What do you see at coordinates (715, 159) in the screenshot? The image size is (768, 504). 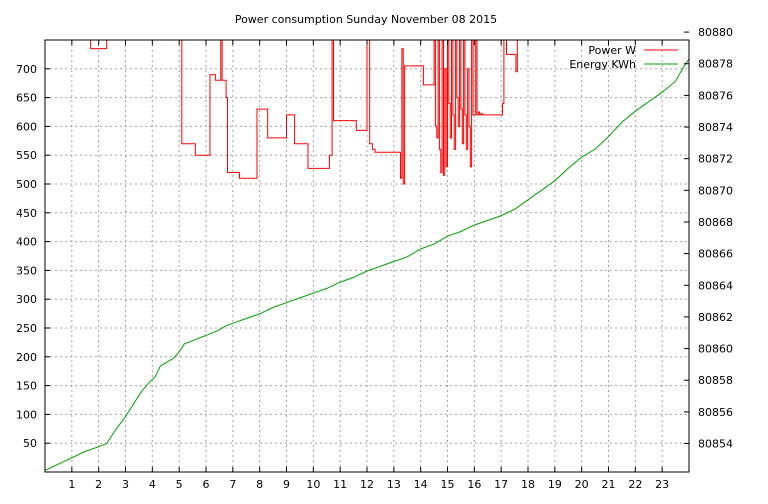 I see `y2-tick-label: 80872` at bounding box center [715, 159].